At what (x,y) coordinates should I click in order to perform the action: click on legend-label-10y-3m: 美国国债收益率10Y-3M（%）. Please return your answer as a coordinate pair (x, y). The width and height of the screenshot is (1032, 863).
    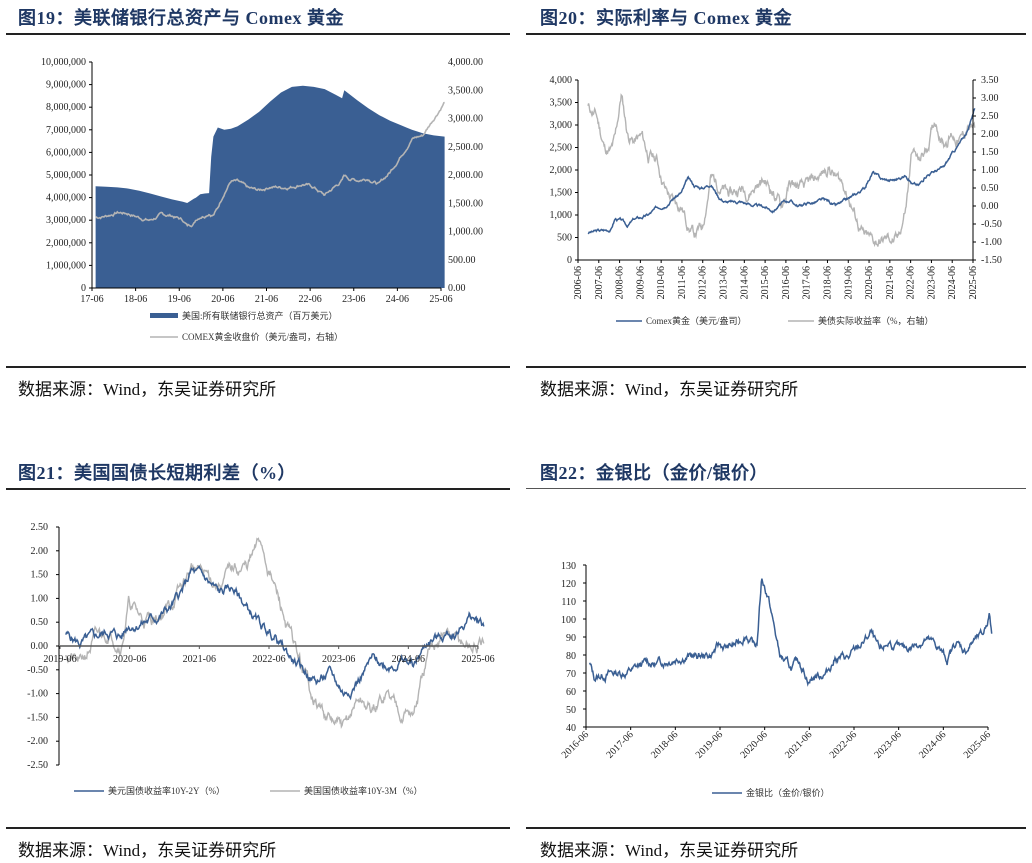
    Looking at the image, I should click on (363, 790).